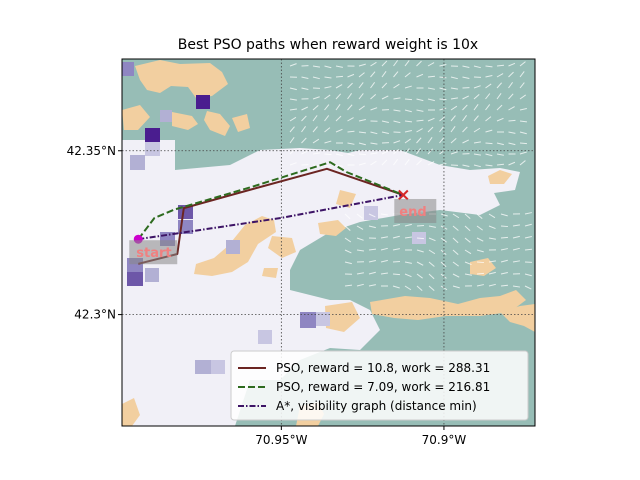  Describe the element at coordinates (444, 440) in the screenshot. I see `x-tick-label: 70.9°W` at that location.